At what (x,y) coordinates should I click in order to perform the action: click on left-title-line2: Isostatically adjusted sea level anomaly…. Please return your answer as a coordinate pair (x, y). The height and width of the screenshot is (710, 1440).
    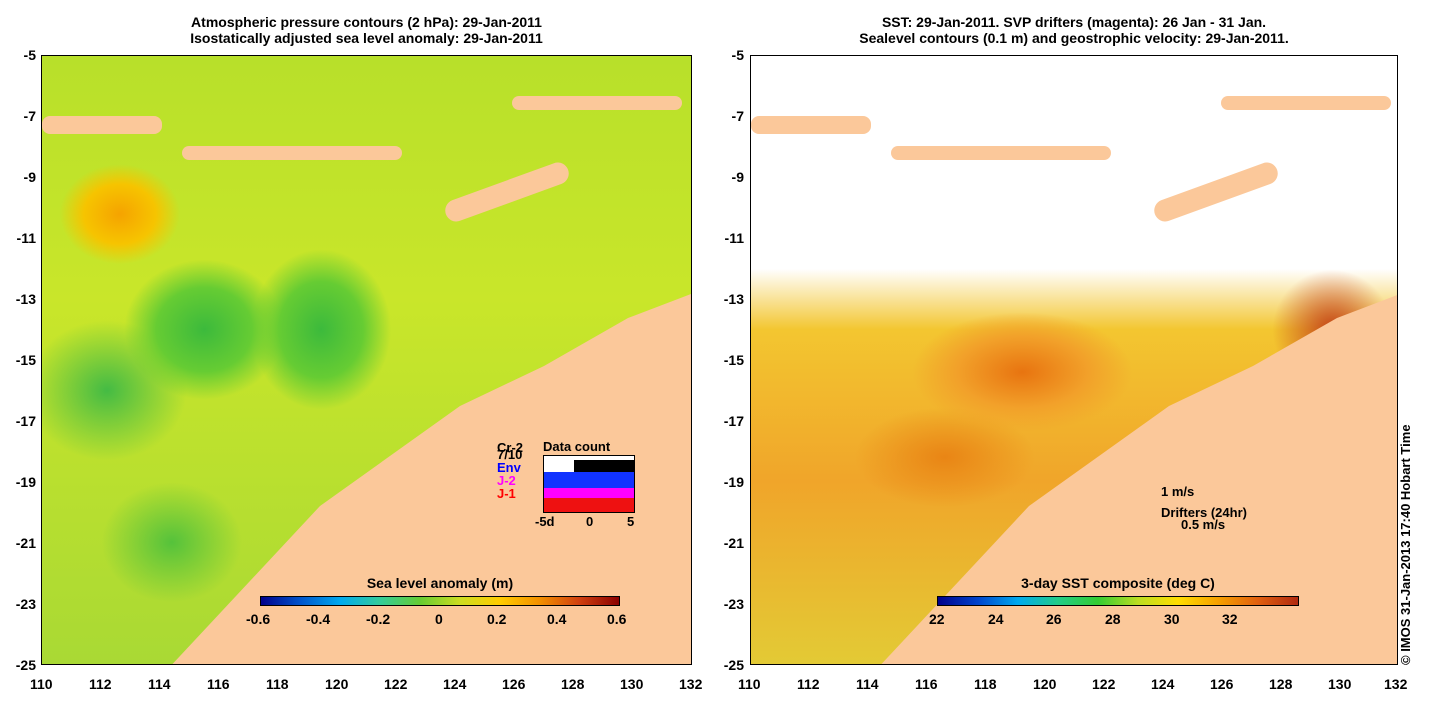
    Looking at the image, I should click on (366, 38).